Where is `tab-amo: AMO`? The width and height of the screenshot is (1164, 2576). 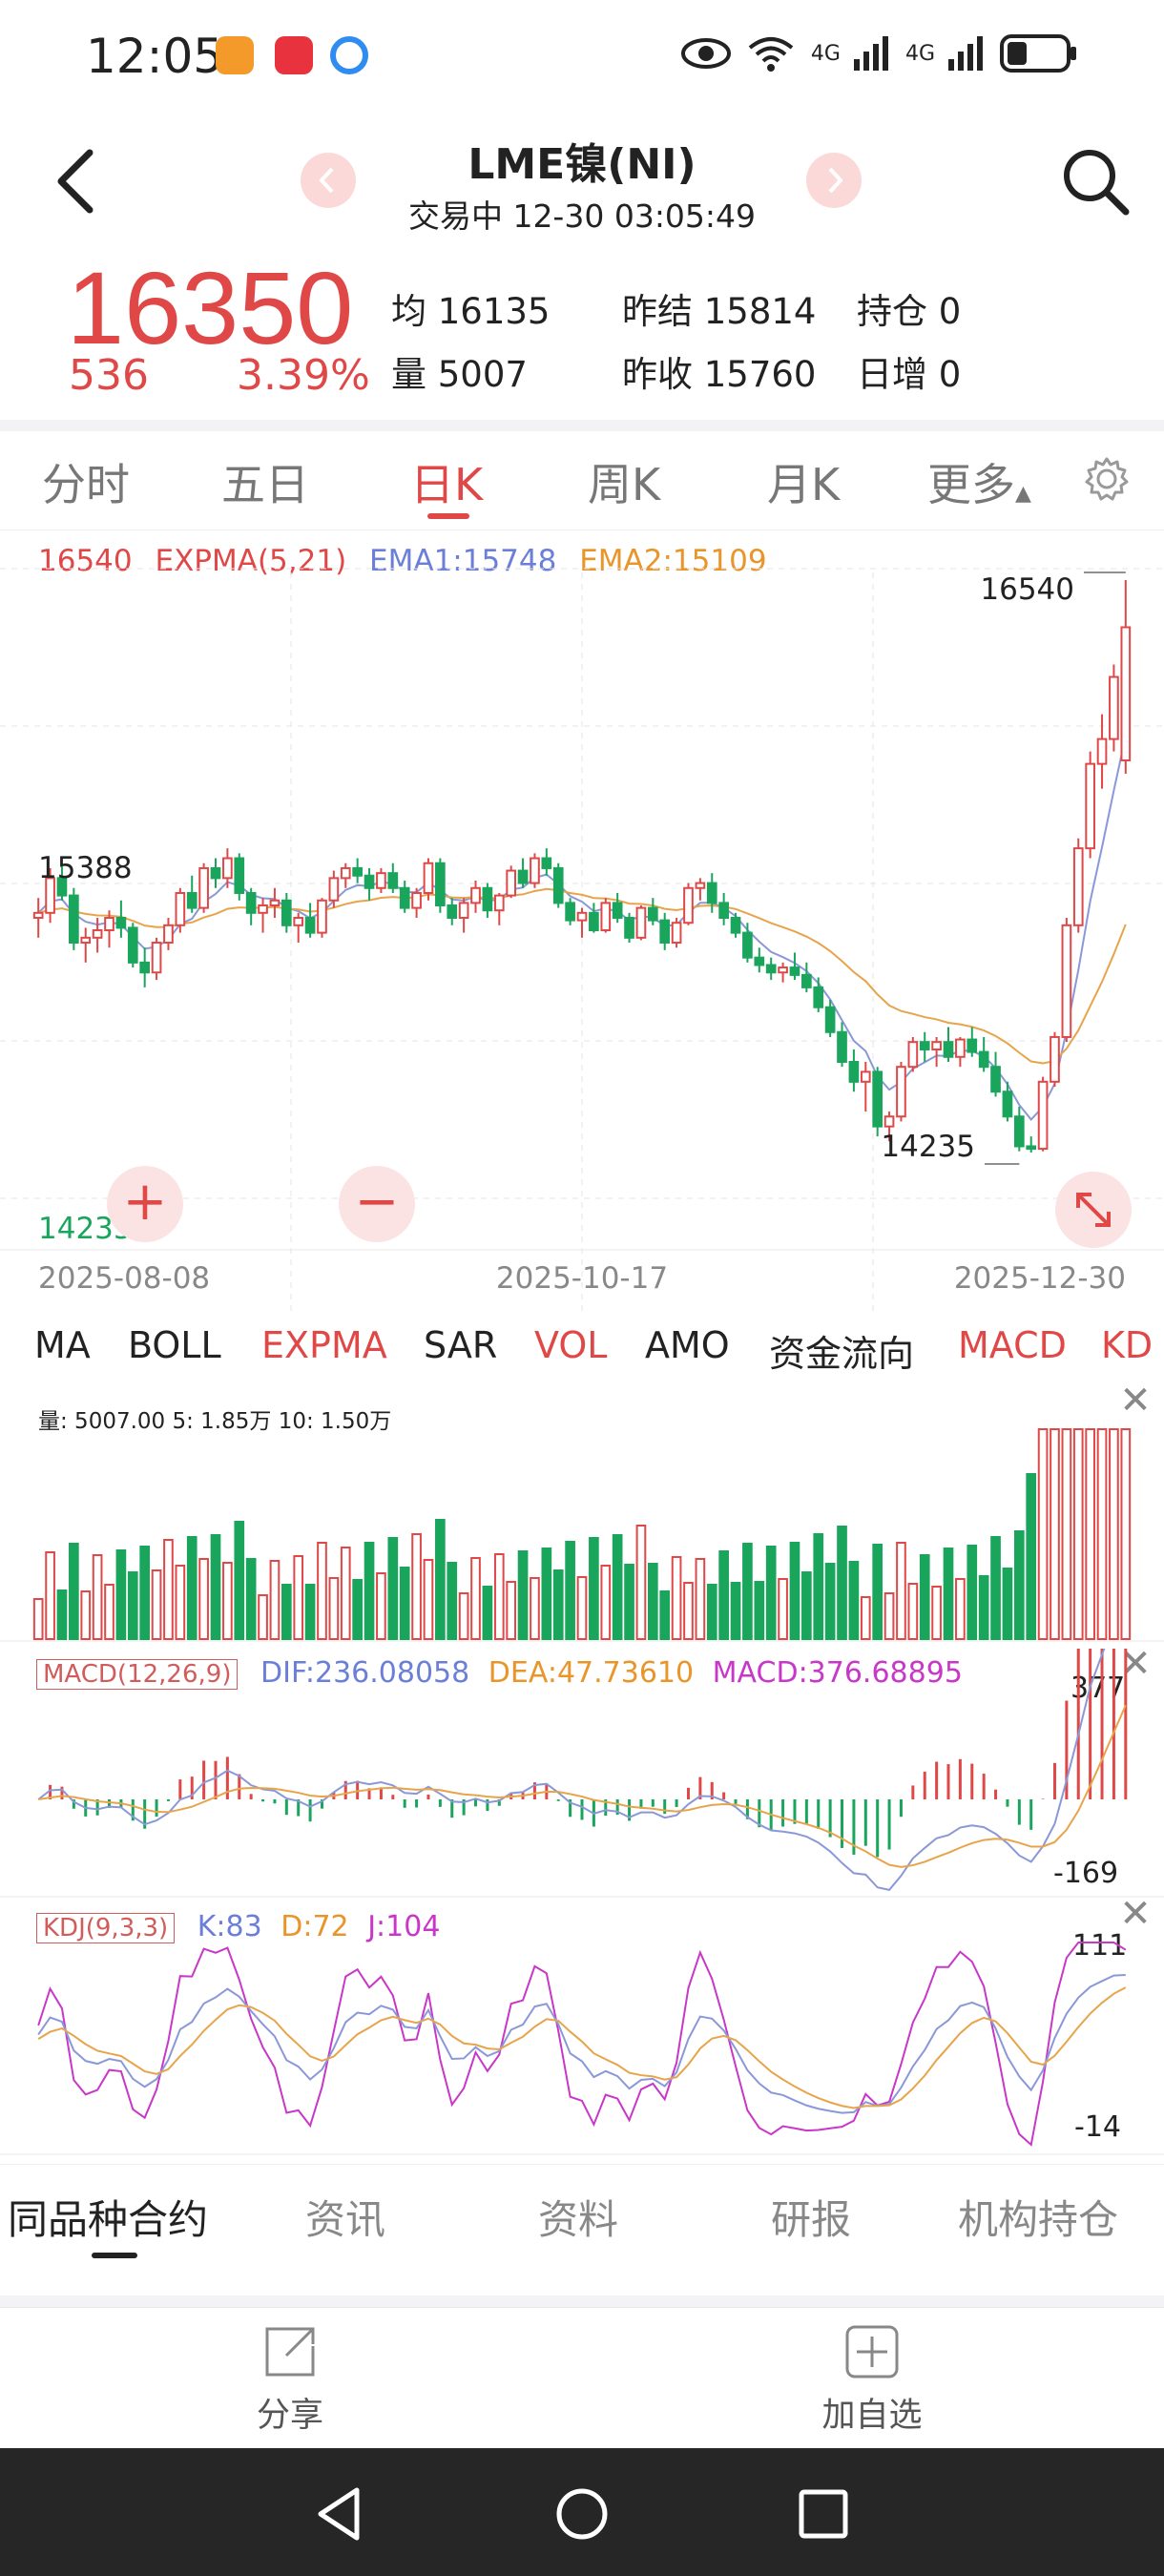
tab-amo: AMO is located at coordinates (688, 1345).